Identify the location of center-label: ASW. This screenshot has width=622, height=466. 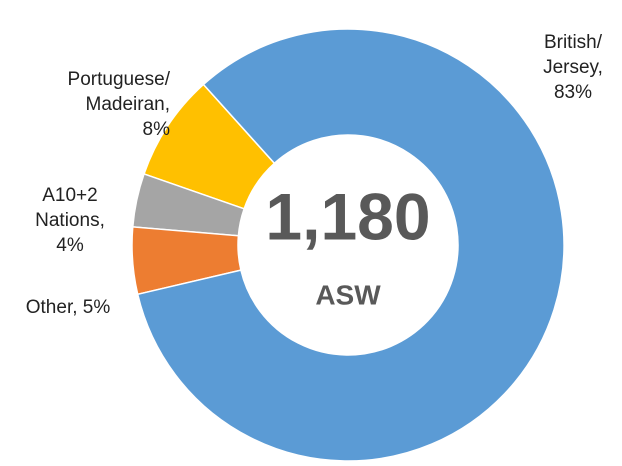
(348, 294).